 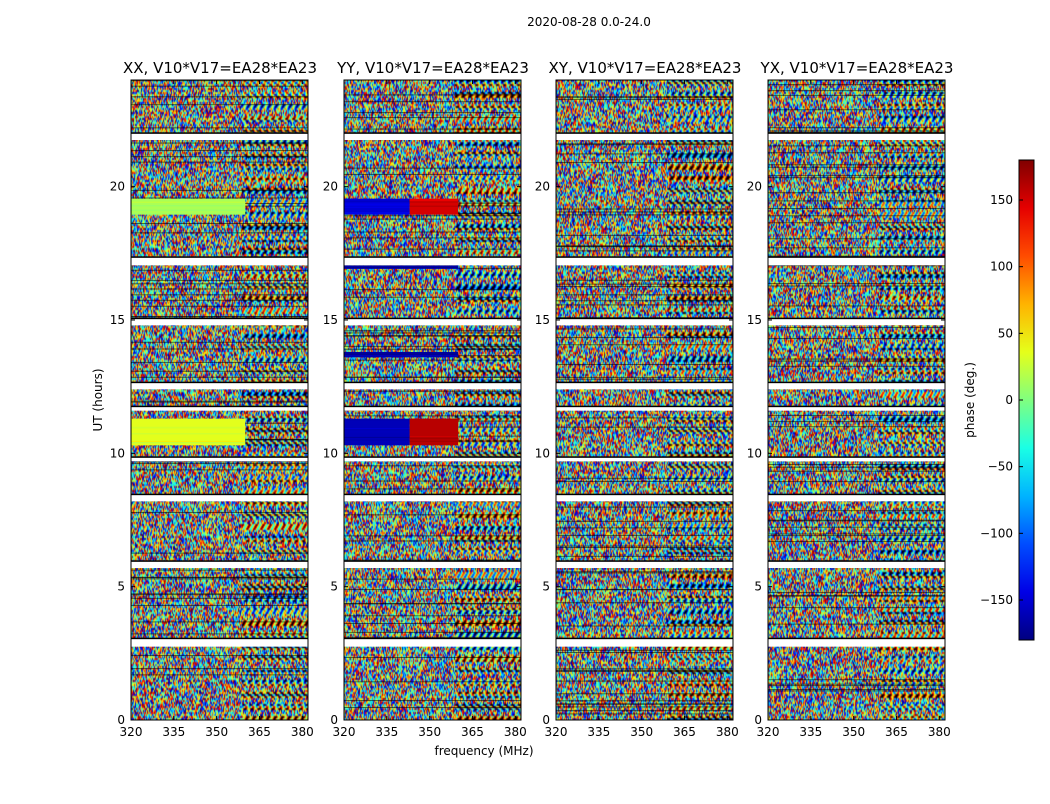 I want to click on x-tick-label: 320, so click(x=556, y=732).